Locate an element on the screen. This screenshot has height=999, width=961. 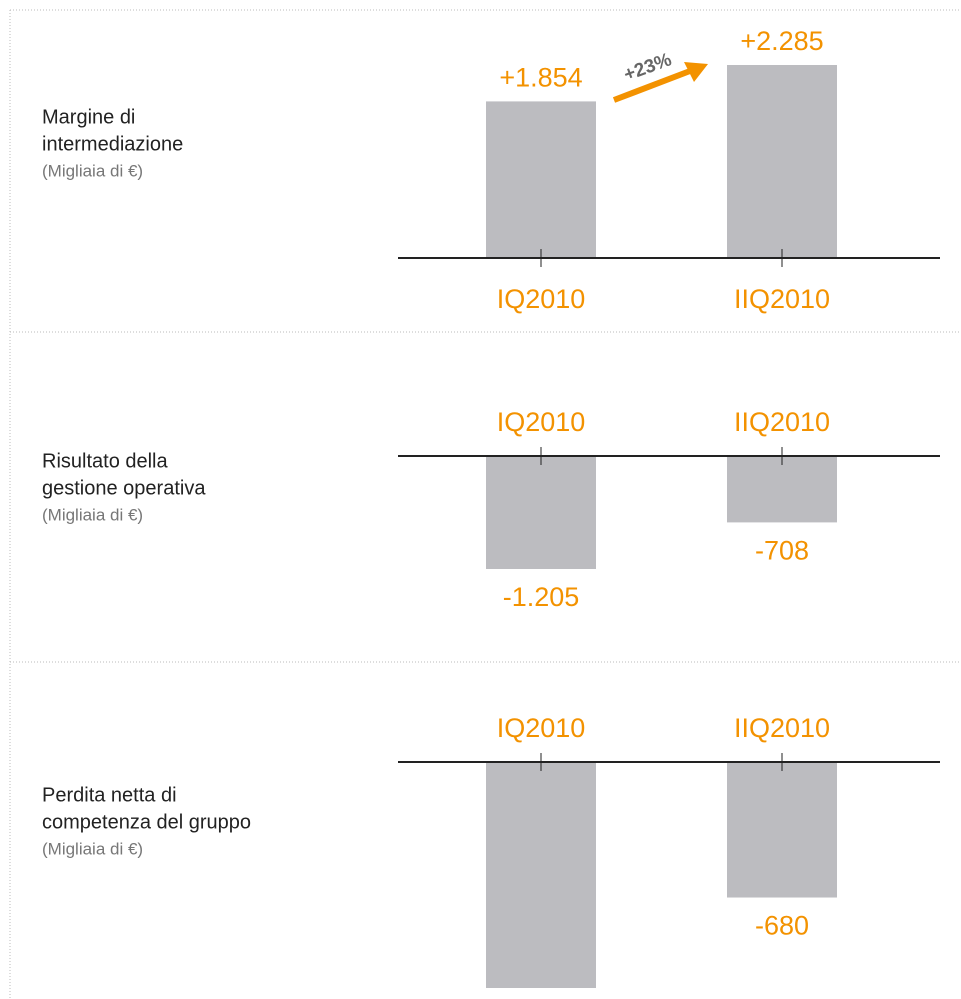
panel-title: gestione operativa is located at coordinates (124, 488).